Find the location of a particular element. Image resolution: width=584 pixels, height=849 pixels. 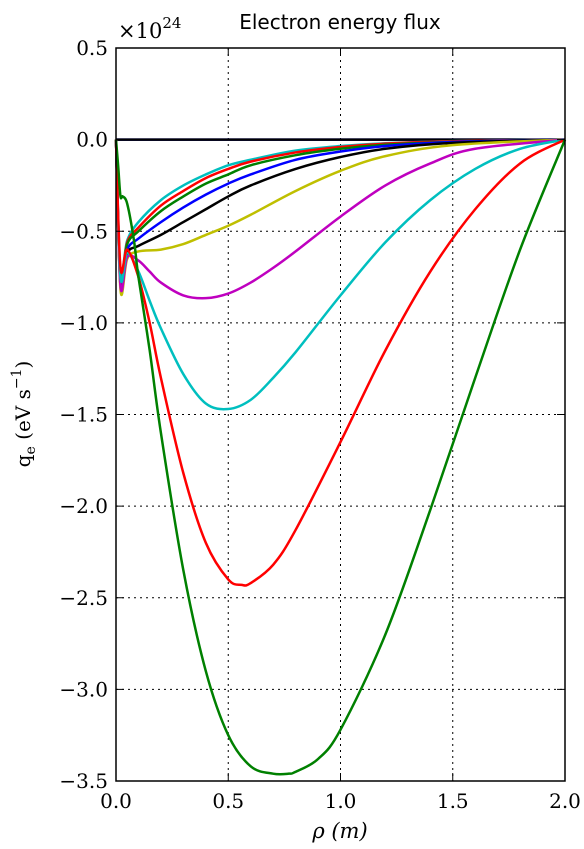

x-tick-label: 0.0 is located at coordinates (116, 801).